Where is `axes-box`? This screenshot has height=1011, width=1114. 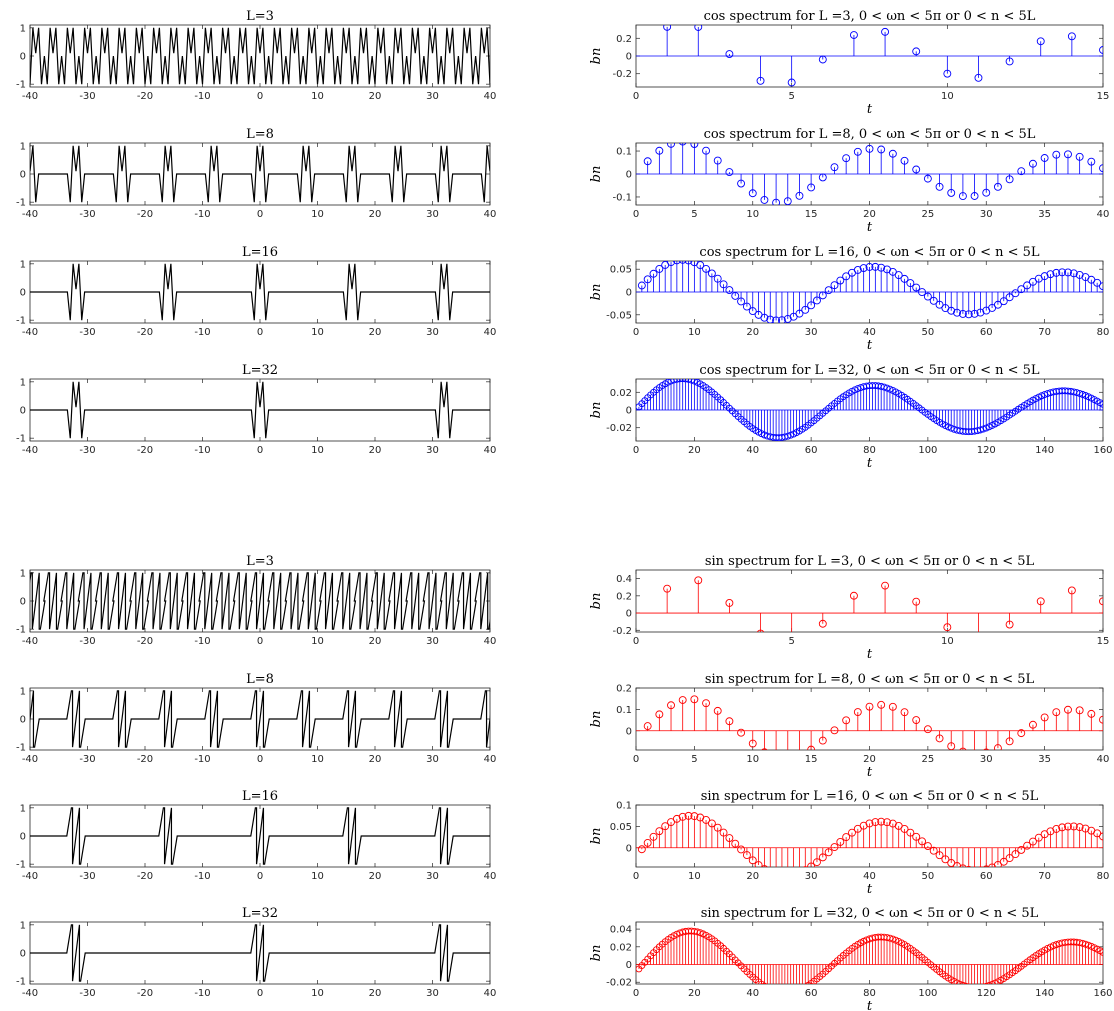 axes-box is located at coordinates (869, 601).